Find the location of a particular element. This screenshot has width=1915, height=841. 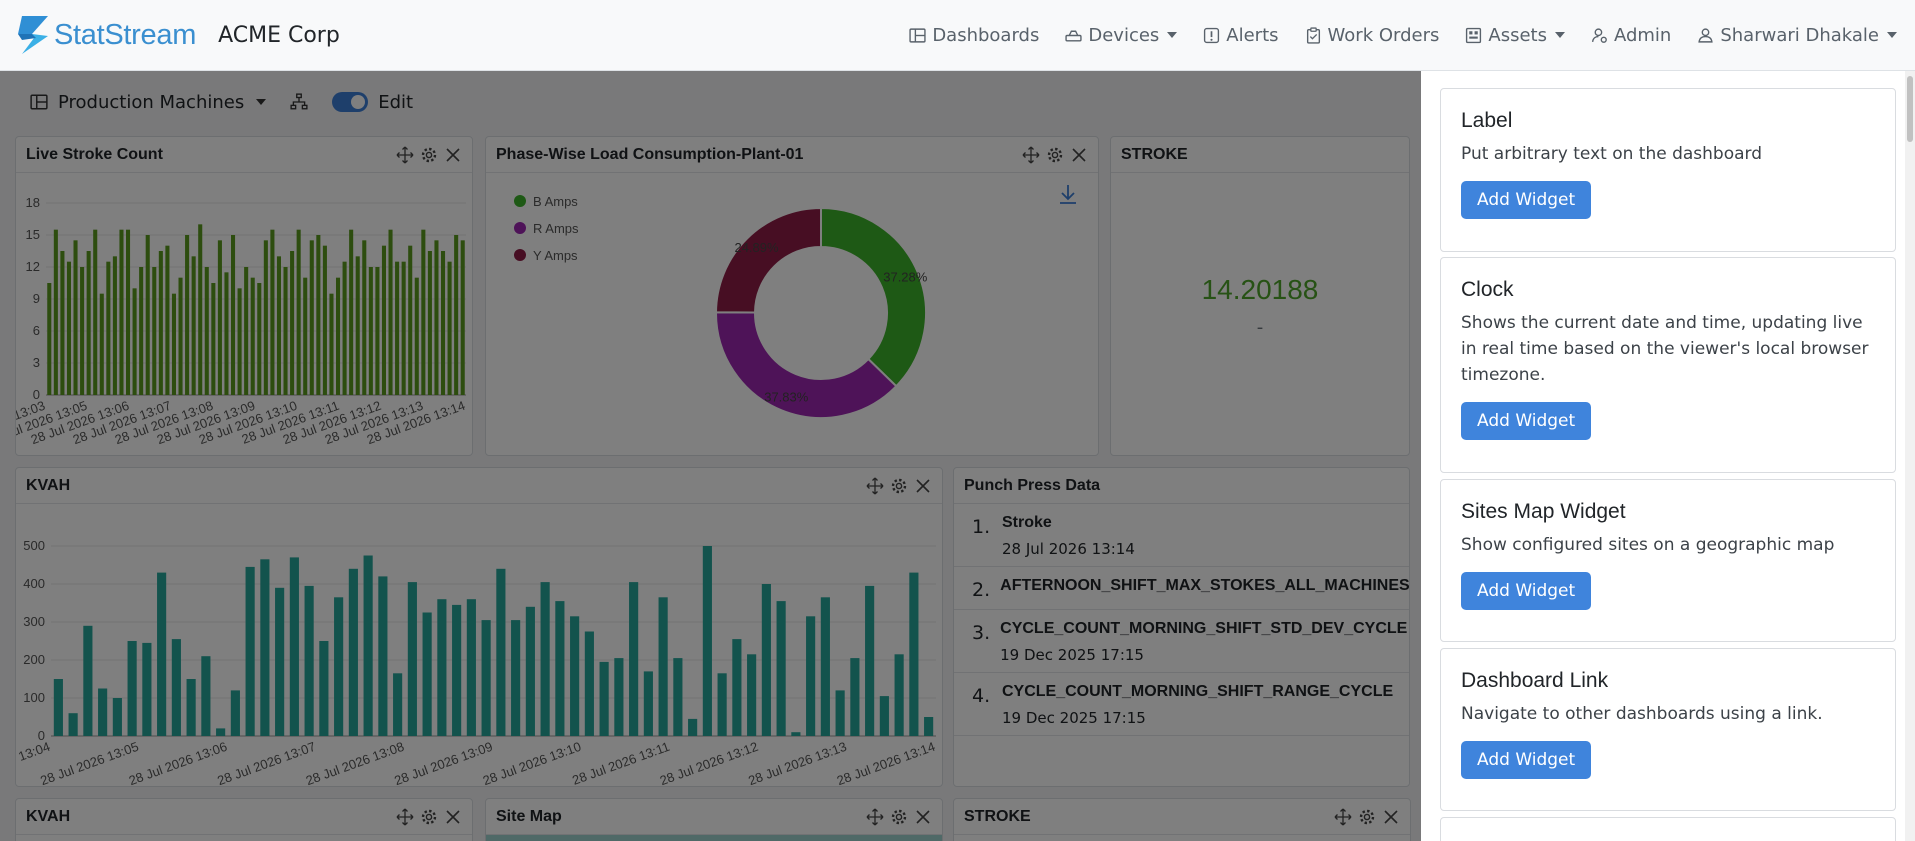

nav-devices: Devices is located at coordinates (1121, 35).